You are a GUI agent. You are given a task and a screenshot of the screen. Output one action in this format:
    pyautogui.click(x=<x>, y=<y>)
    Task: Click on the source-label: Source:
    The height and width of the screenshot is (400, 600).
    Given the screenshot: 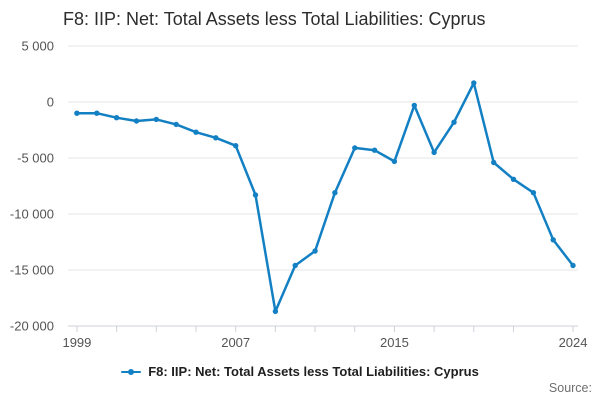 What is the action you would take?
    pyautogui.click(x=570, y=388)
    